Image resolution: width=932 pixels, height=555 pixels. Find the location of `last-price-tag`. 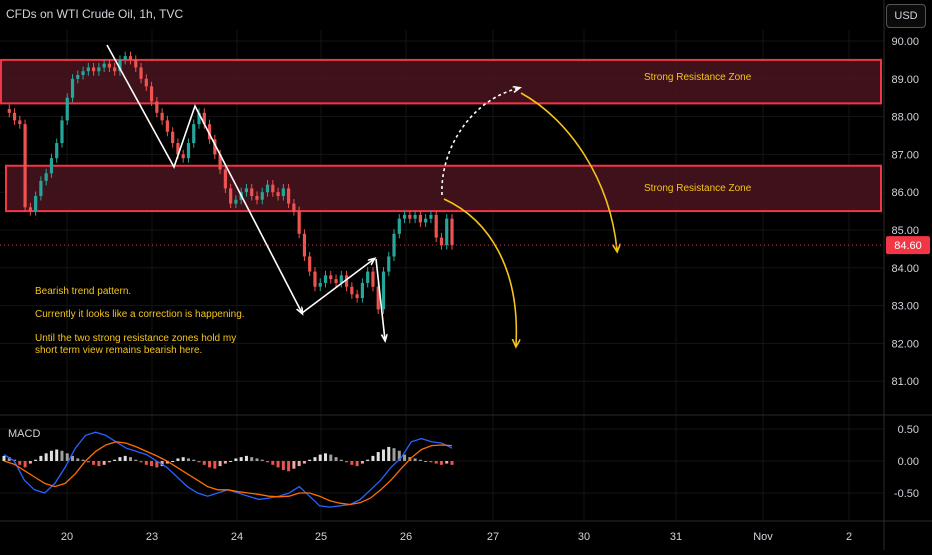

last-price-tag is located at coordinates (908, 245).